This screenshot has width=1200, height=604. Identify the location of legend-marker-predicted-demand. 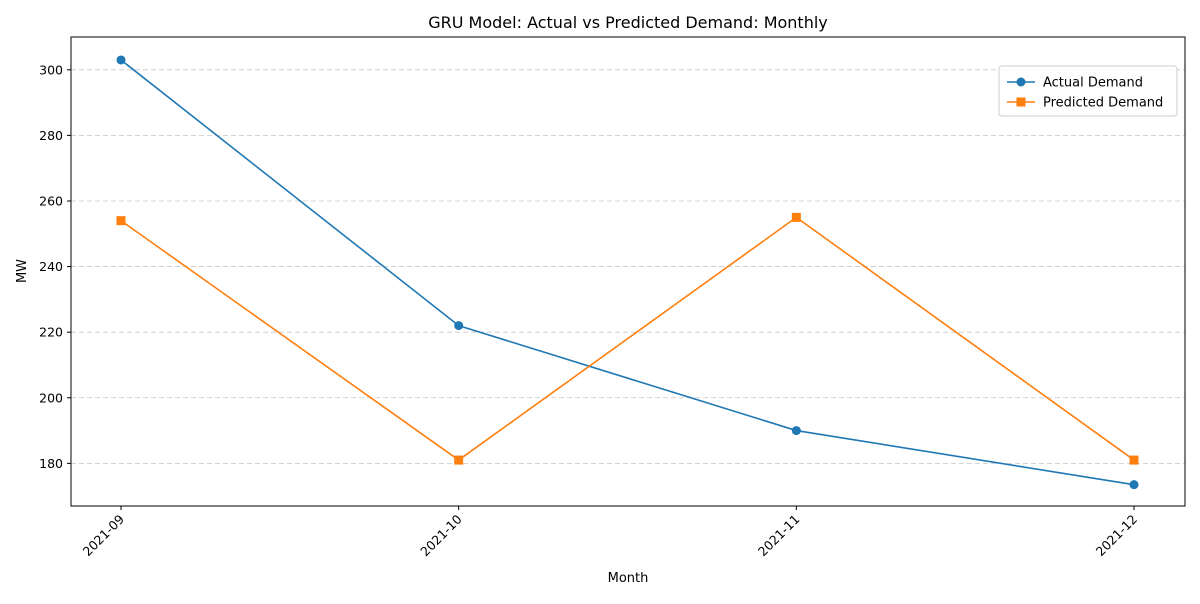
(1021, 102).